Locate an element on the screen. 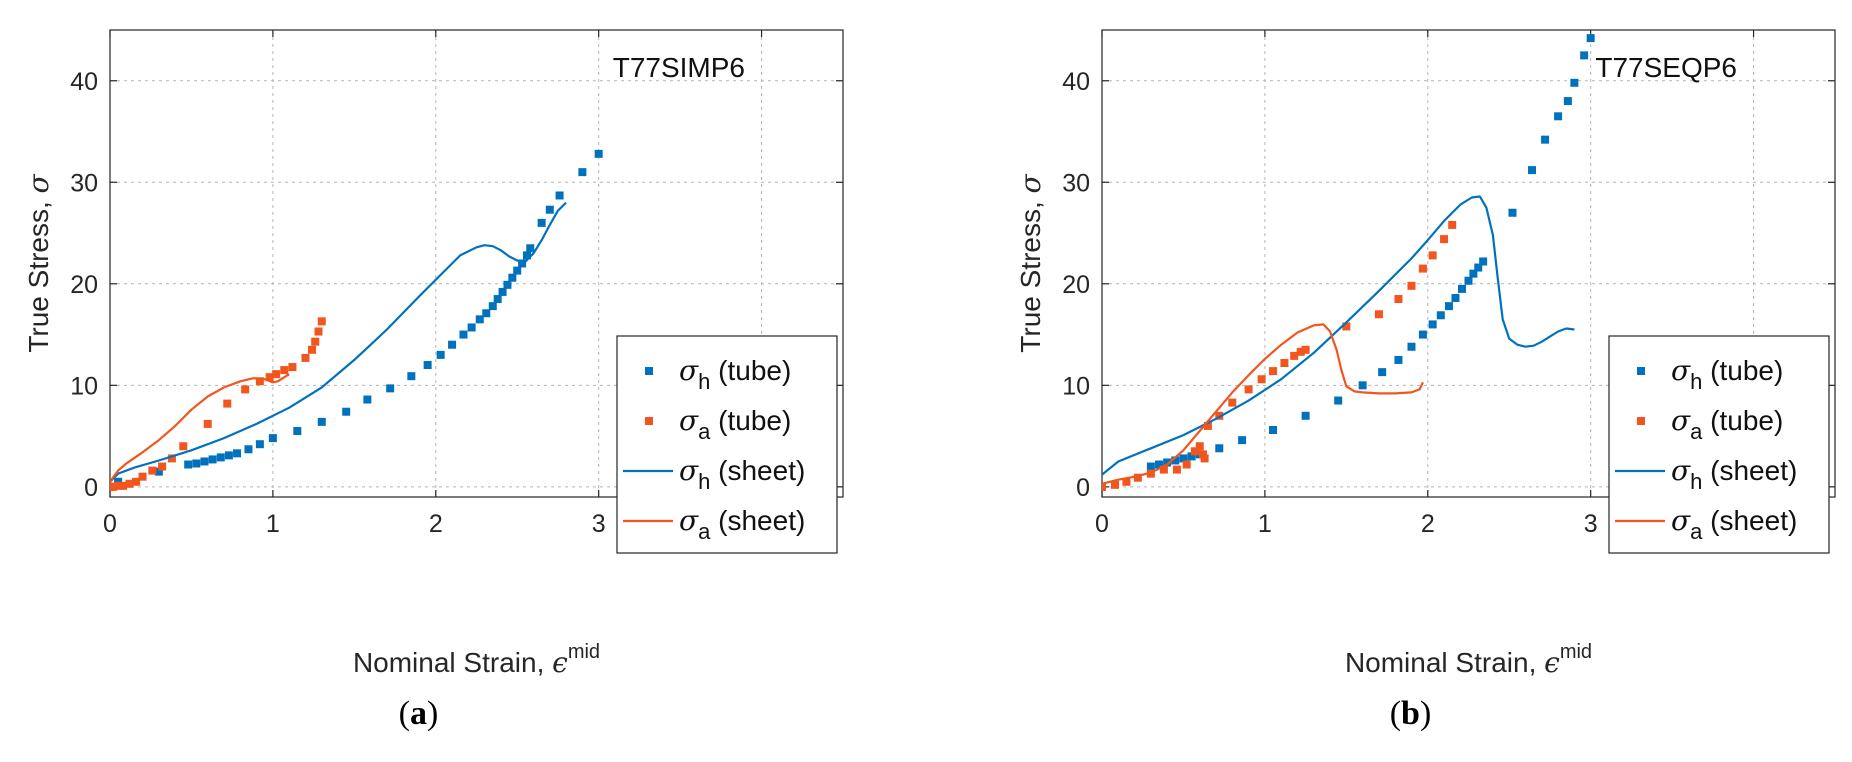 The image size is (1852, 762). x-tick-label: 0 is located at coordinates (110, 524).